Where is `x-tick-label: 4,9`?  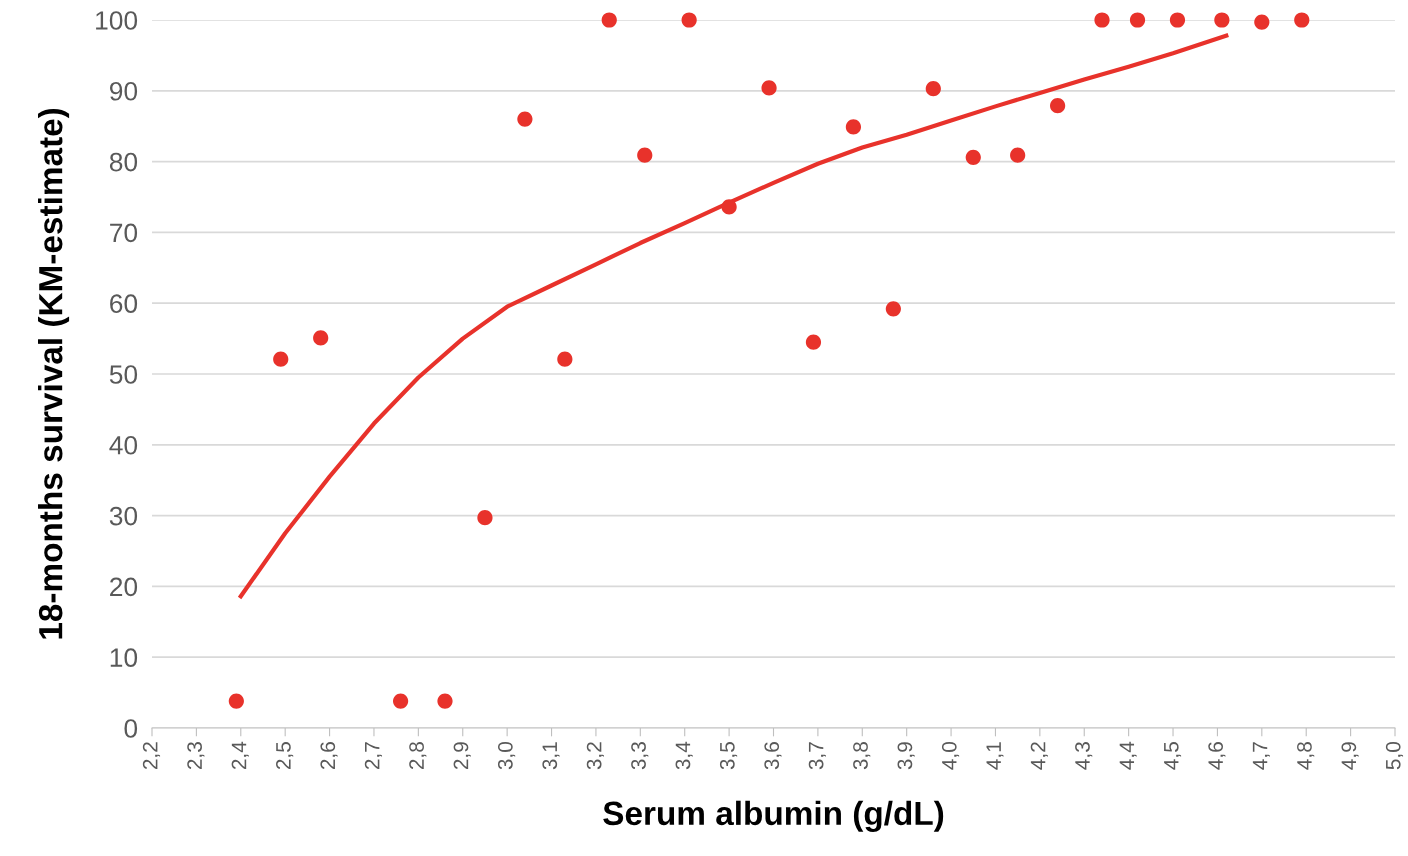
x-tick-label: 4,9 is located at coordinates (1350, 756).